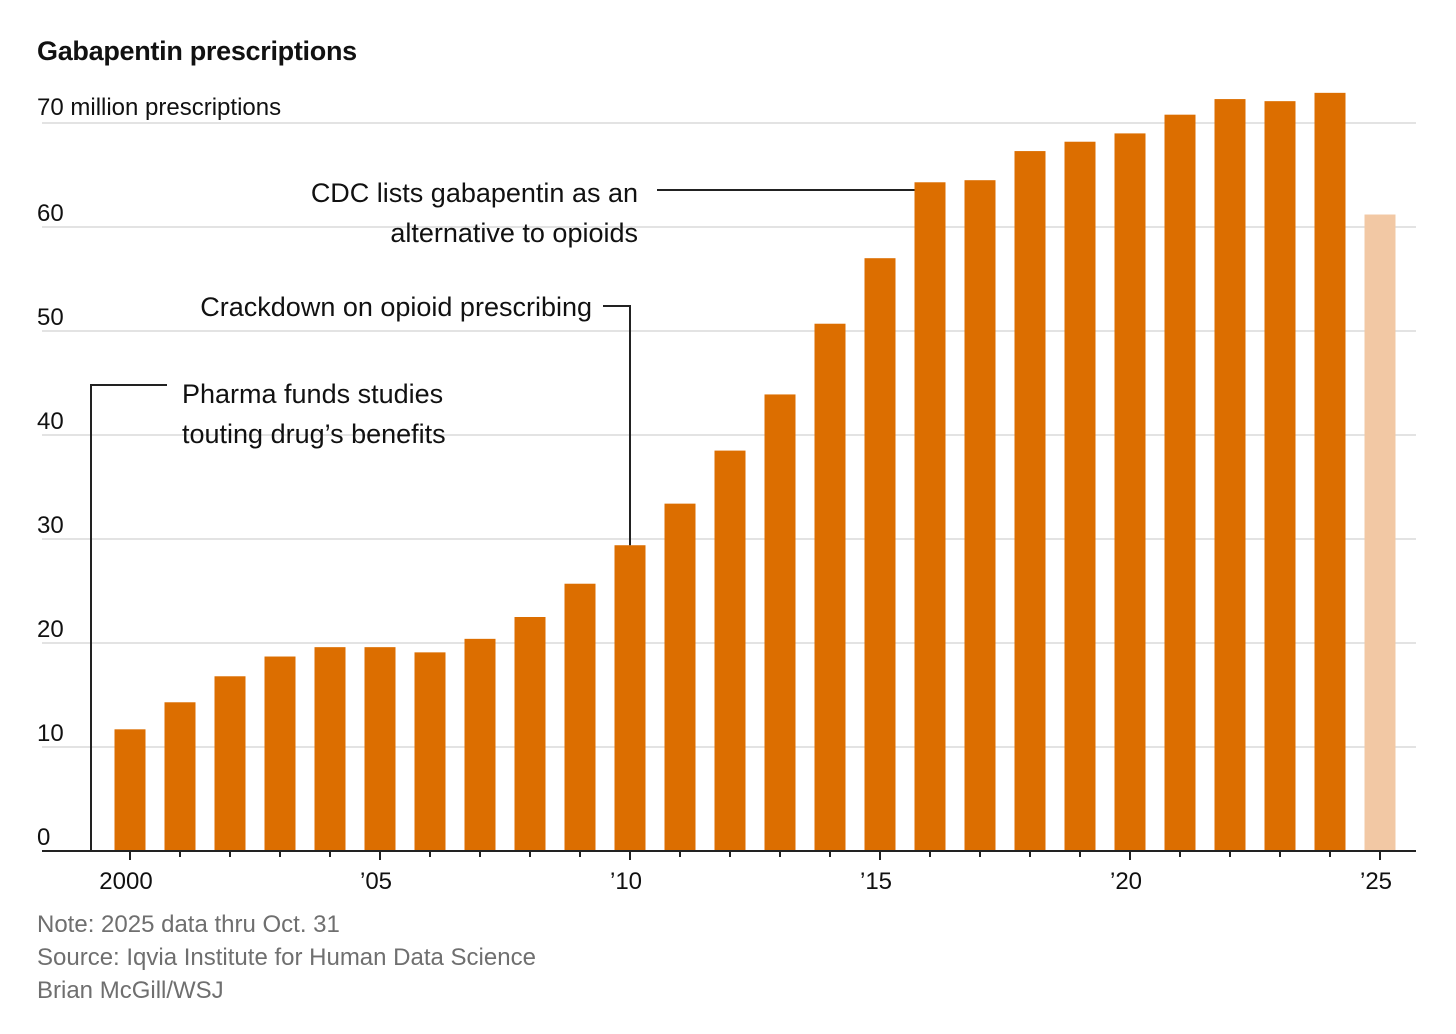 The image size is (1456, 1034). Describe the element at coordinates (125, 881) in the screenshot. I see `x-tick-label: 2000` at that location.